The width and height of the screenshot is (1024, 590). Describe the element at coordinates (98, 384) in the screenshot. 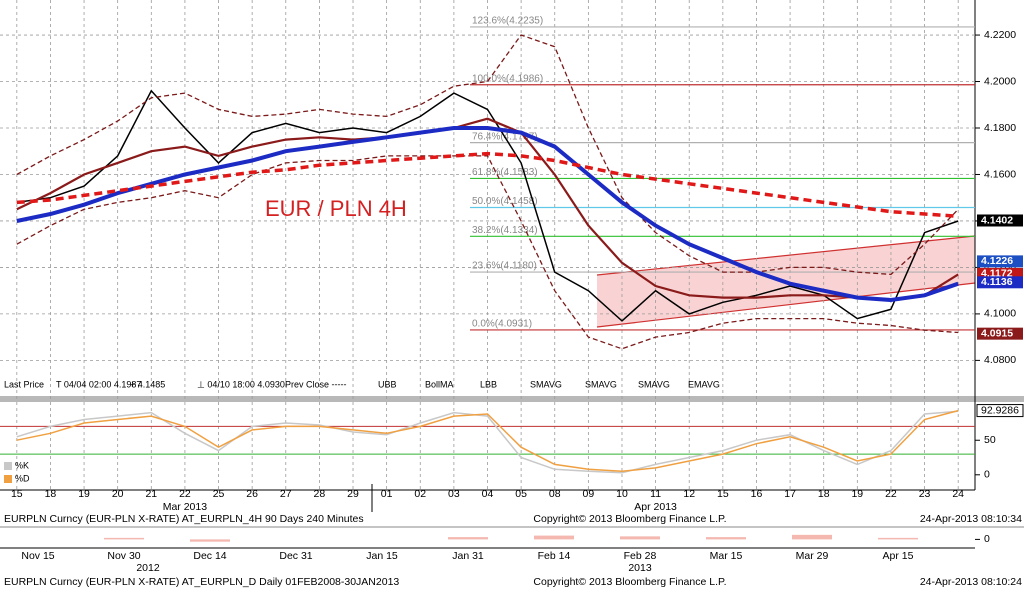

I see `legend-item: T 04/04 02:00 4.1987` at that location.